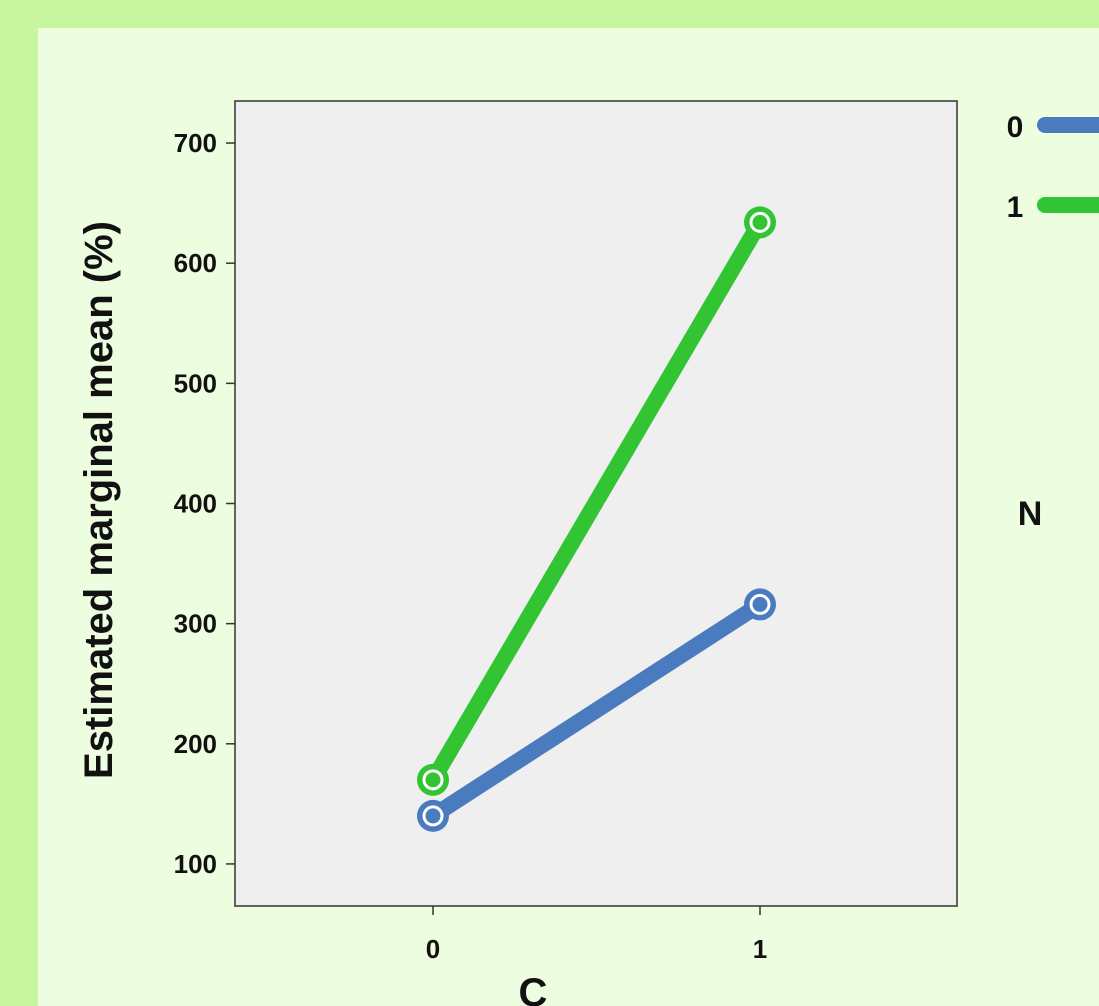 This screenshot has height=1006, width=1099. I want to click on legend-title: N, so click(1030, 514).